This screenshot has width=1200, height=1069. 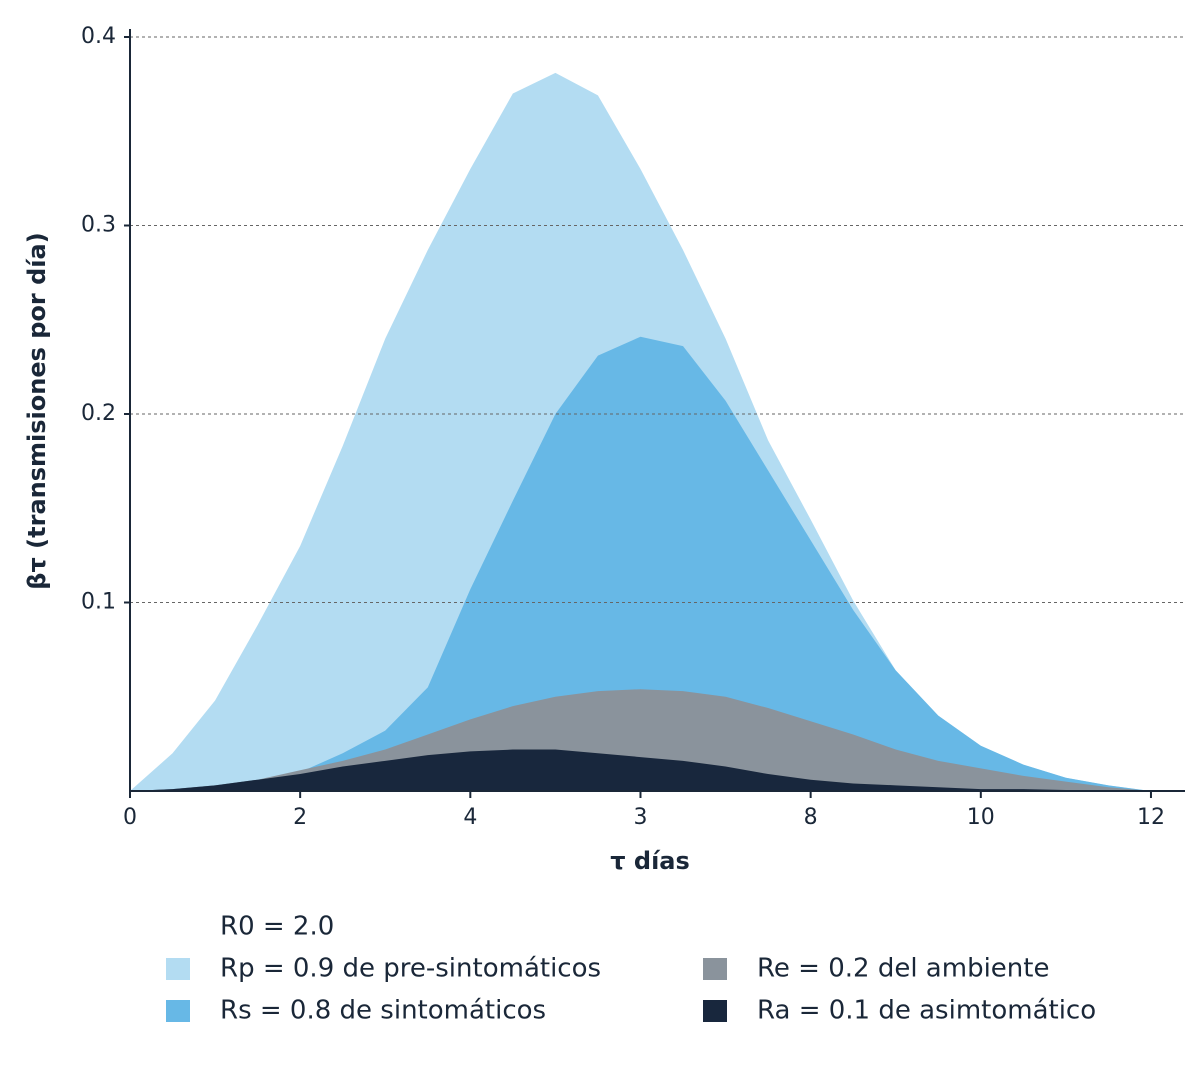 What do you see at coordinates (811, 817) in the screenshot?
I see `x-tick-label: 8` at bounding box center [811, 817].